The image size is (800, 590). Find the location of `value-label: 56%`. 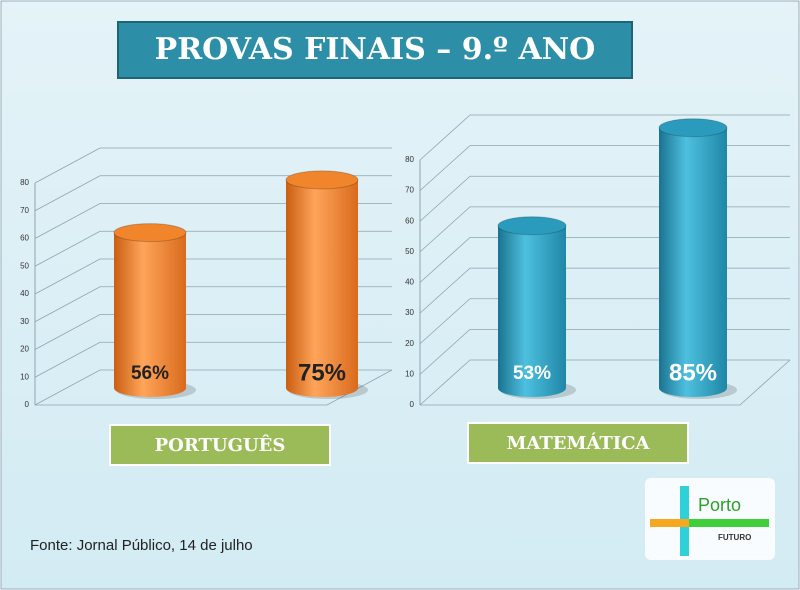

value-label: 56% is located at coordinates (150, 373).